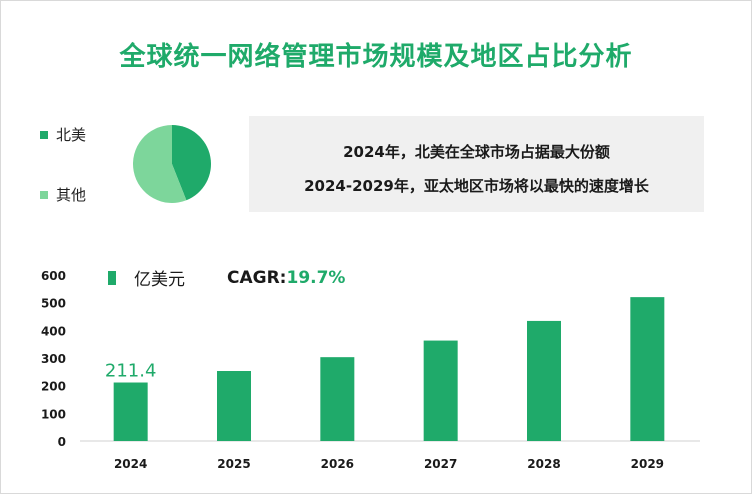  What do you see at coordinates (130, 464) in the screenshot?
I see `x-tick-label: 2024` at bounding box center [130, 464].